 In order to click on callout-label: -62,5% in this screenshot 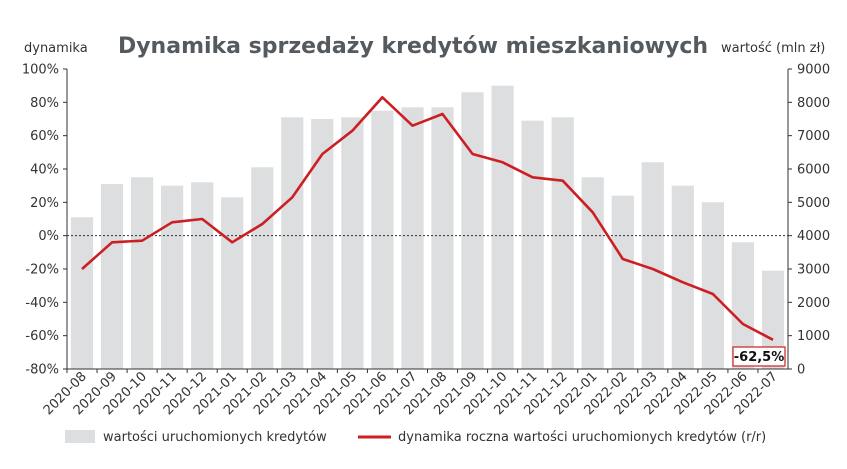, I will do `click(759, 357)`.